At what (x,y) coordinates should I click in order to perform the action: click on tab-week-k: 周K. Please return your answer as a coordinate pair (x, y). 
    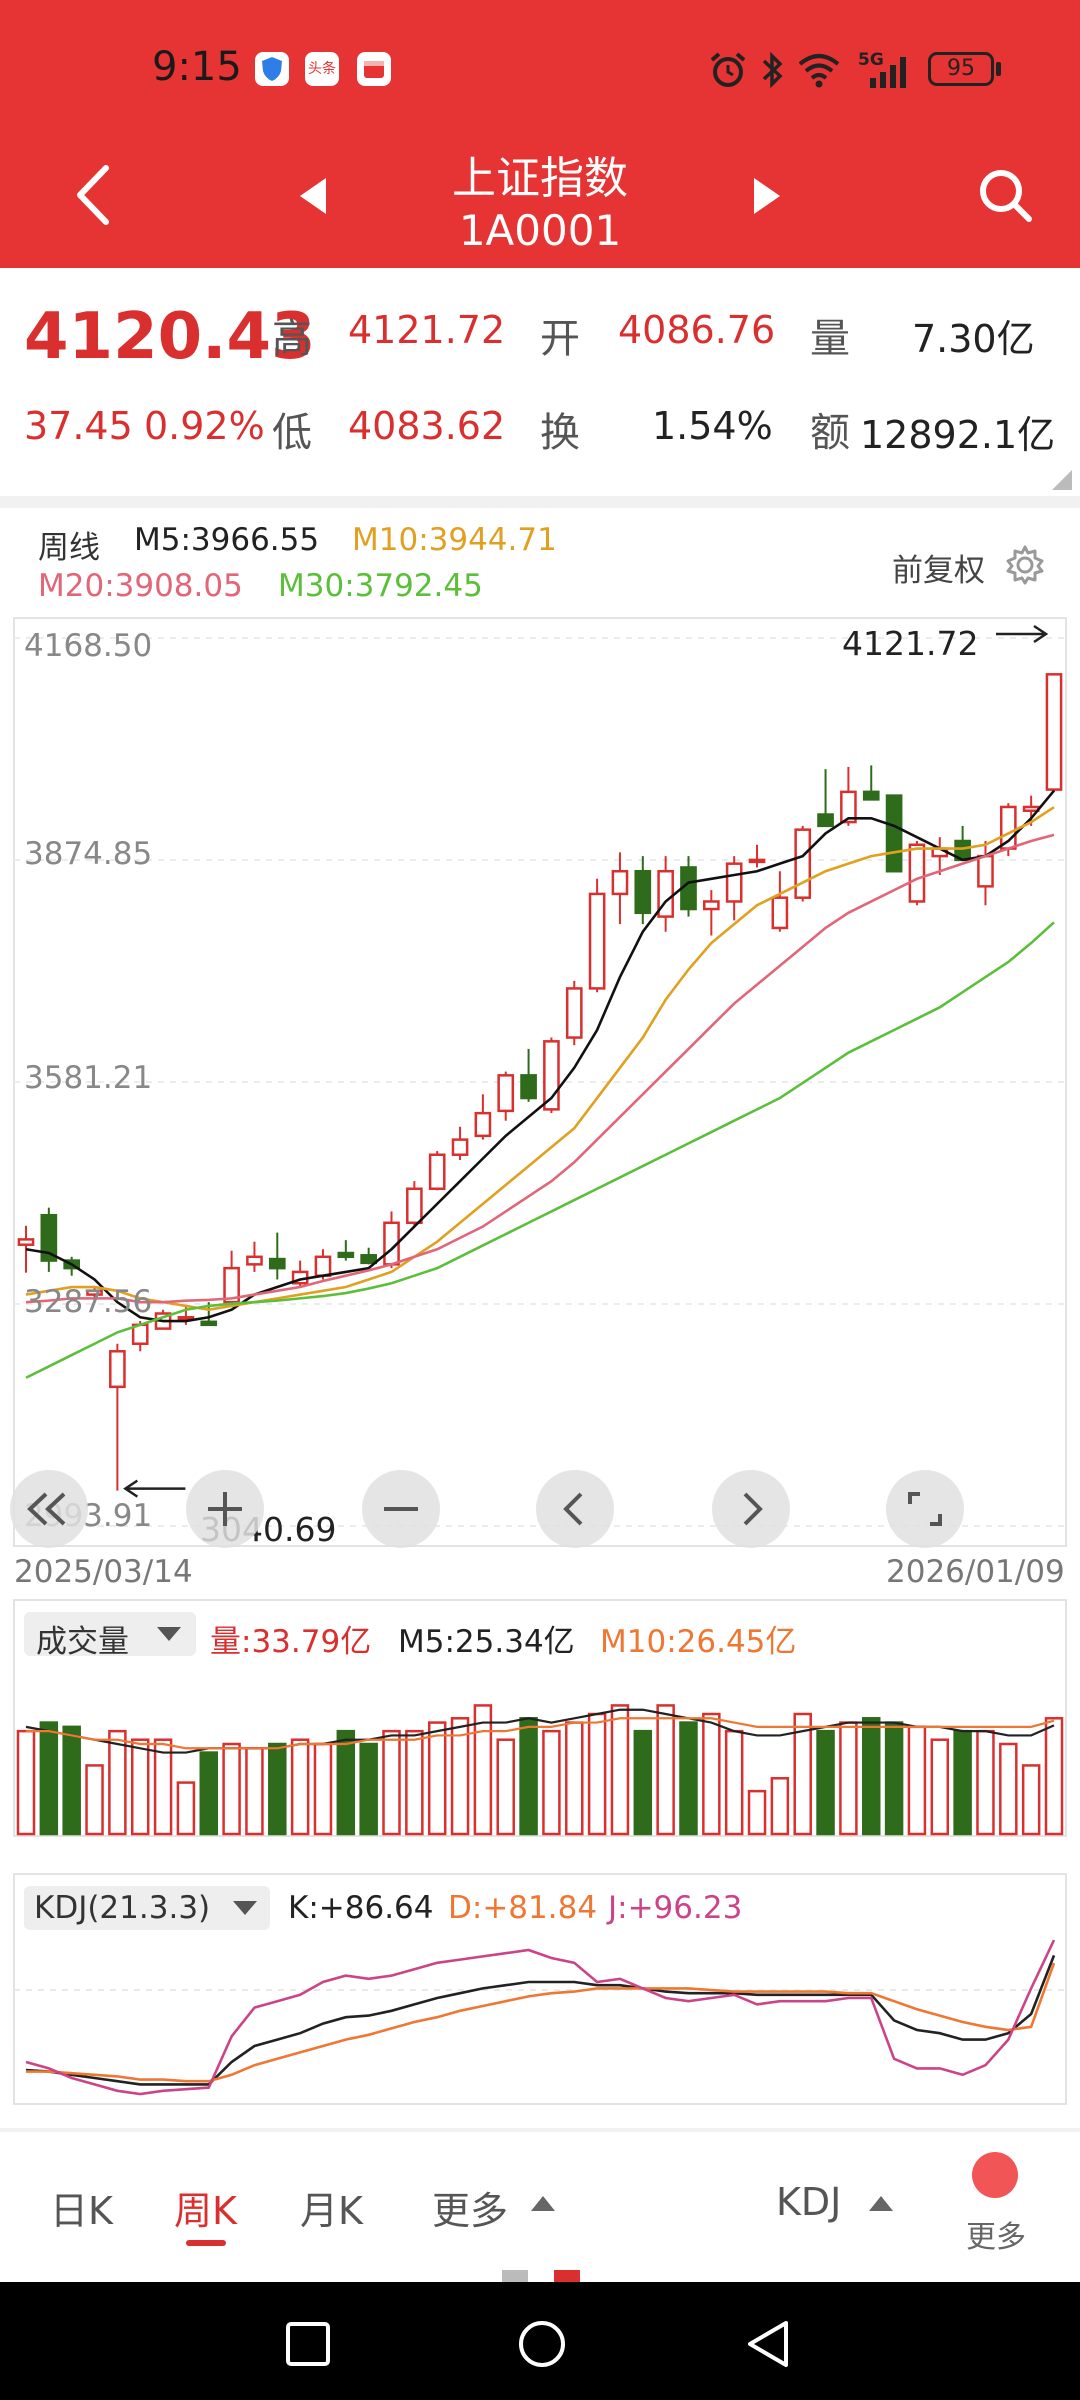
    Looking at the image, I should click on (205, 2211).